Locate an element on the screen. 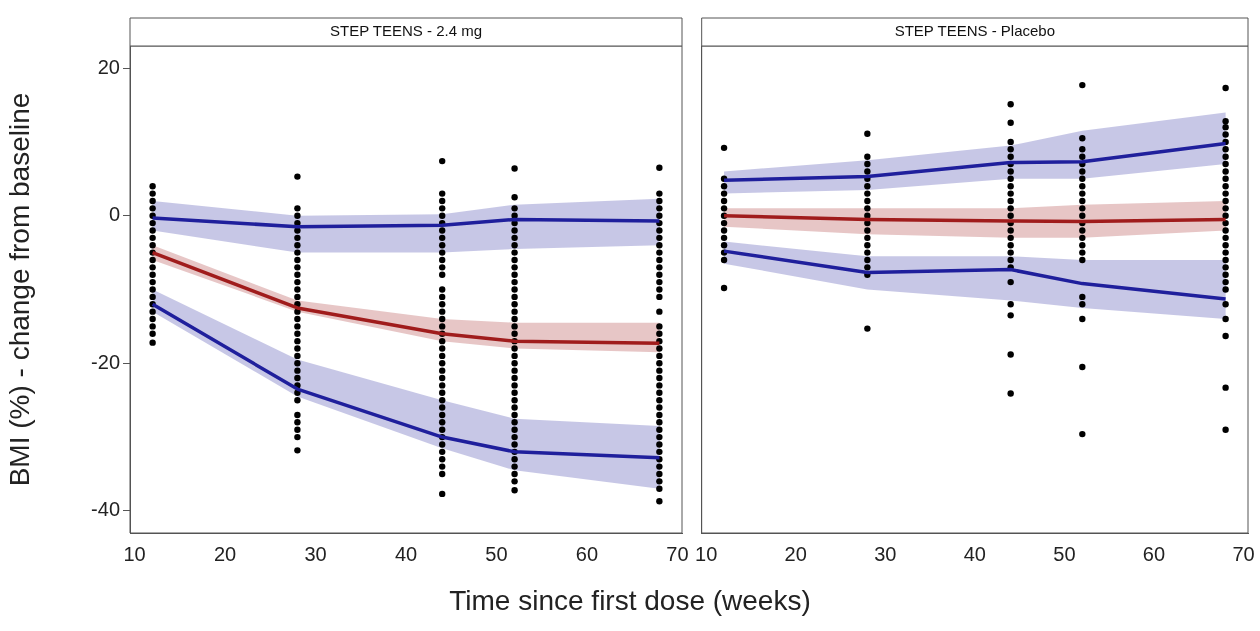  y-tick-label: -40 is located at coordinates (105, 509).